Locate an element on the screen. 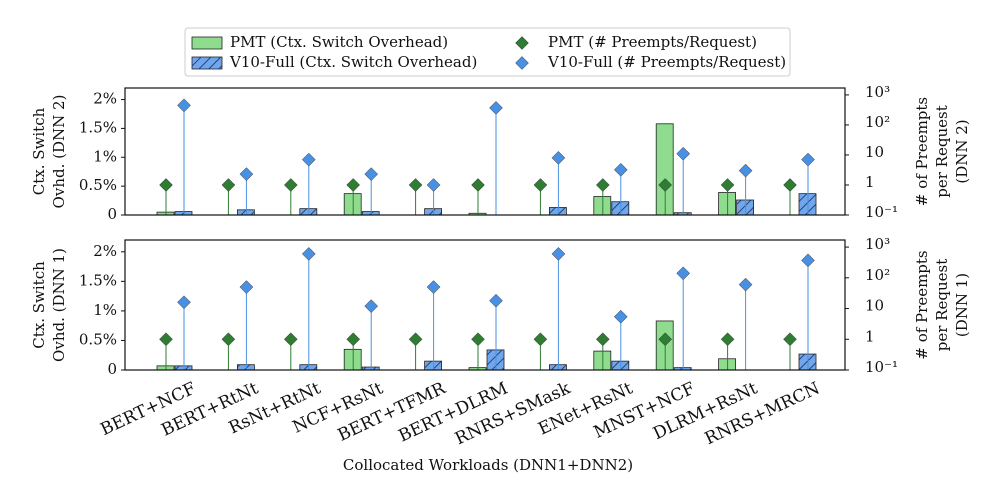 The image size is (990, 485). legend-label: V10-Full (# Preempts/Request) is located at coordinates (666, 62).